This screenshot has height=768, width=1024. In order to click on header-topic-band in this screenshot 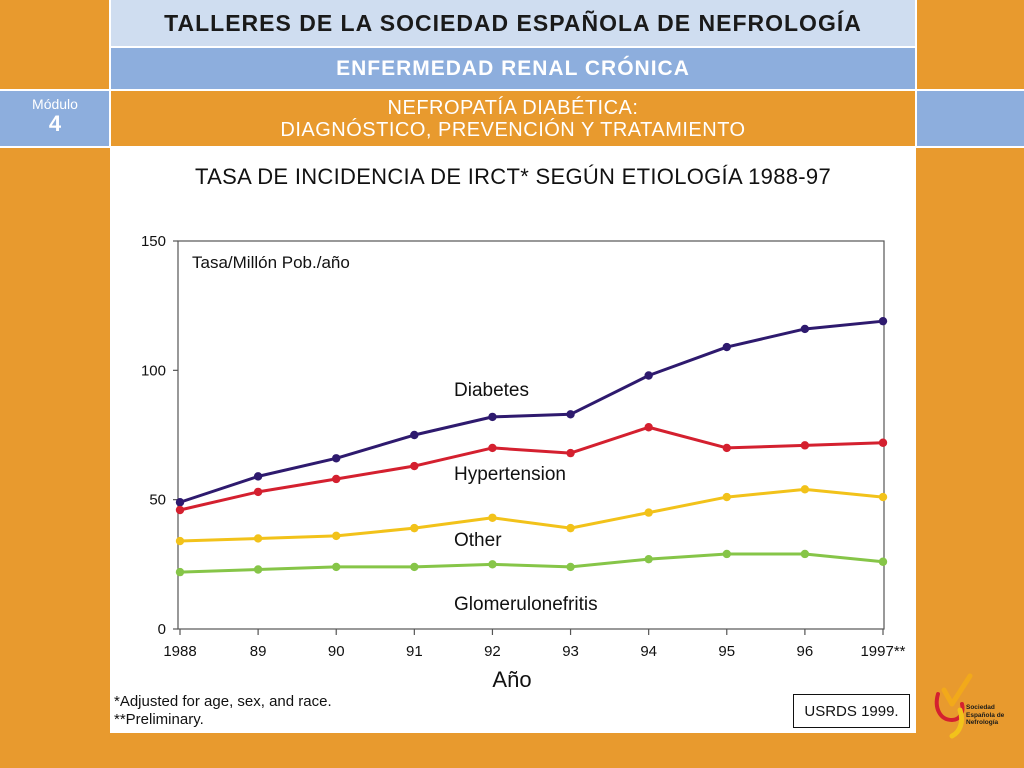, I will do `click(513, 118)`.